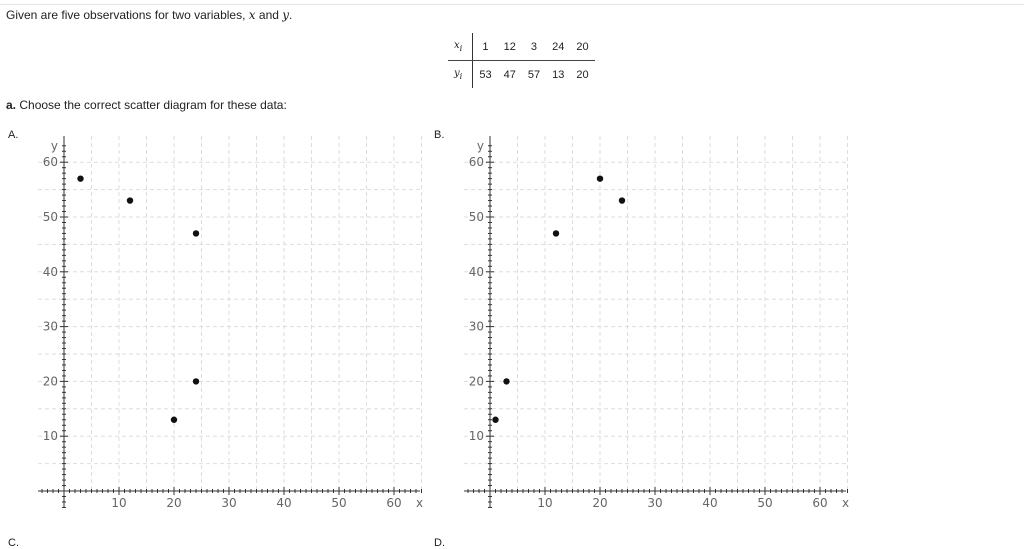  Describe the element at coordinates (485, 47) in the screenshot. I see `table-cell: 1` at that location.